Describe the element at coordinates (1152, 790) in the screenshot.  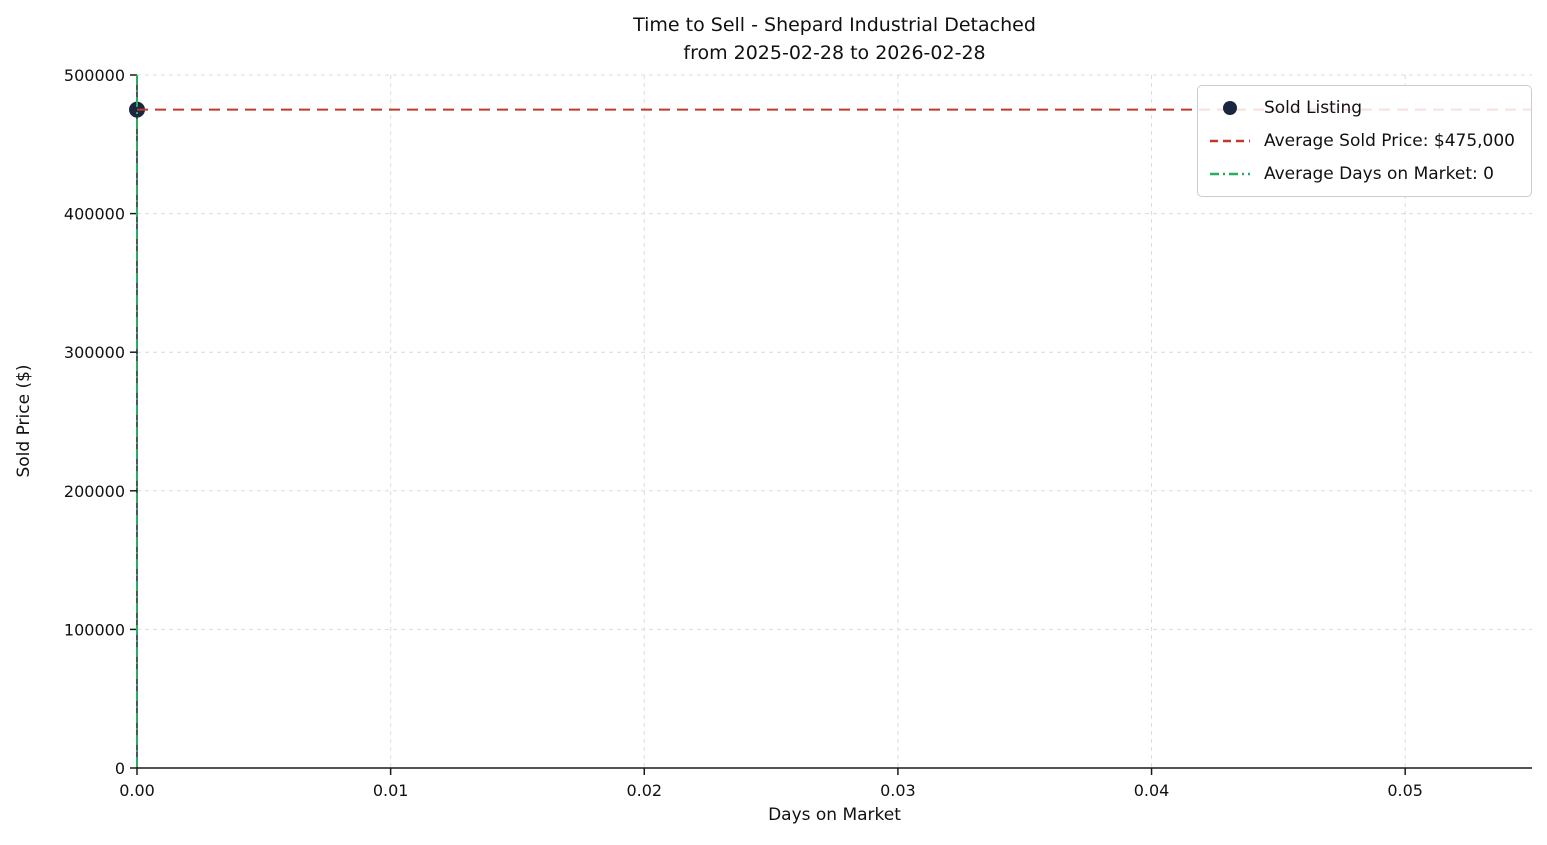
I see `x-tick-label: 0.04` at that location.